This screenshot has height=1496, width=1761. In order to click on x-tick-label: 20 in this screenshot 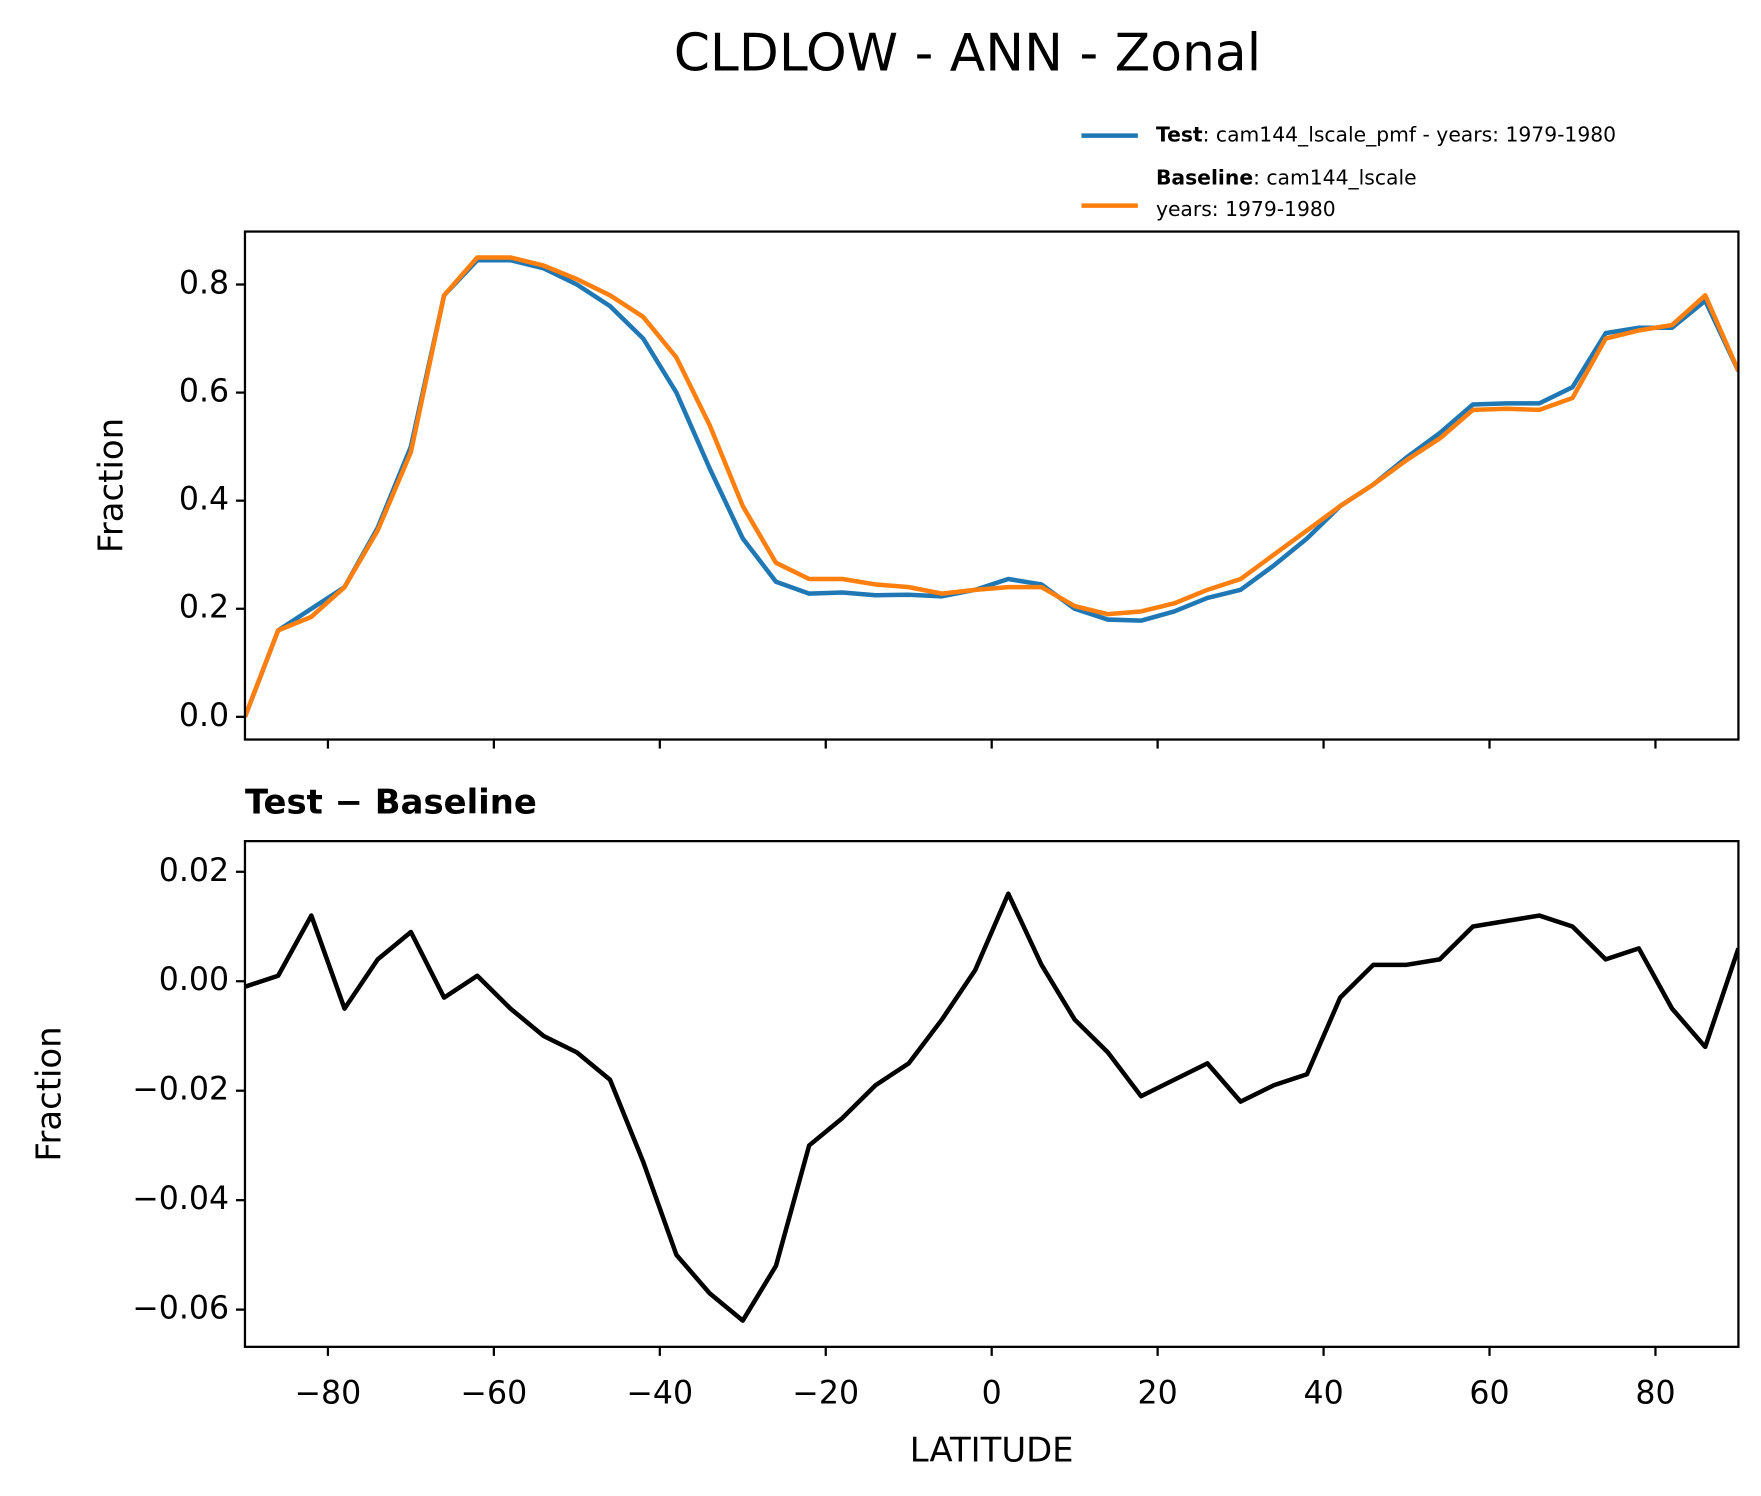, I will do `click(1158, 1393)`.